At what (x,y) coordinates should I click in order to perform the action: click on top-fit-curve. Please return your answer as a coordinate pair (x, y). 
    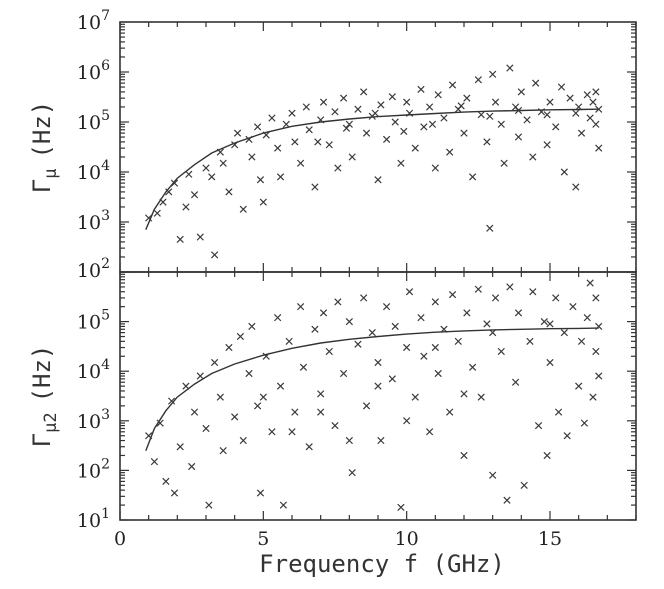
    Looking at the image, I should click on (372, 169).